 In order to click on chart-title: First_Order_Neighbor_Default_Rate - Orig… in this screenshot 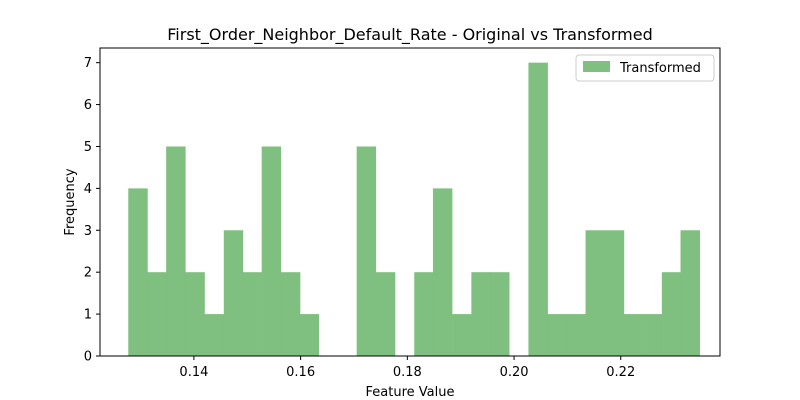, I will do `click(409, 35)`.